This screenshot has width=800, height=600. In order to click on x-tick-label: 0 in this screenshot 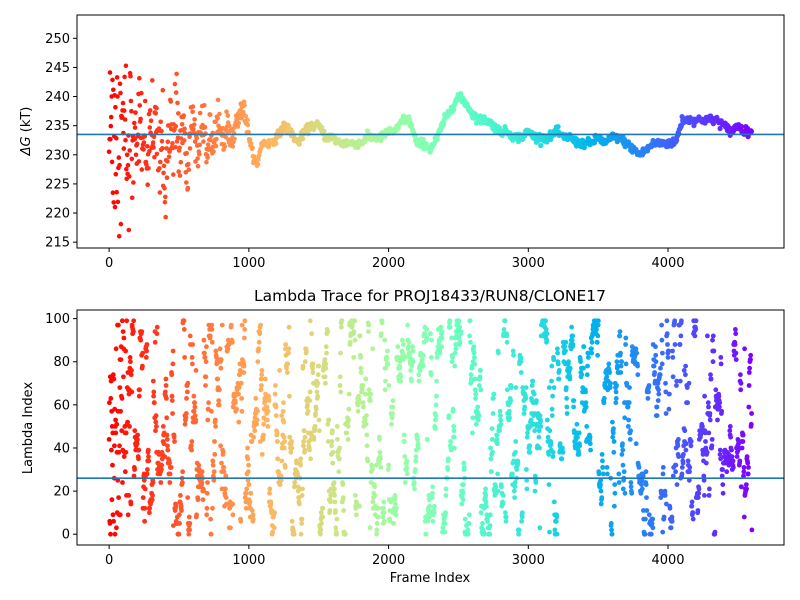, I will do `click(109, 560)`.